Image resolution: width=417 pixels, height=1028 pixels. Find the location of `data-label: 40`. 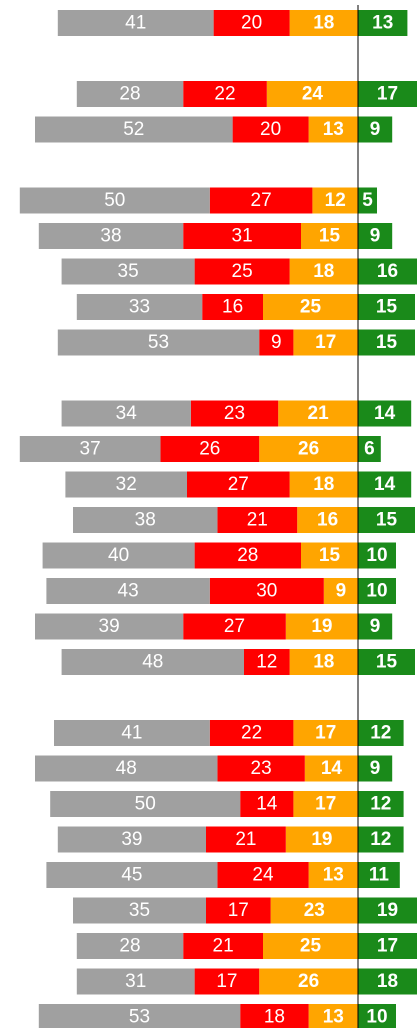

data-label: 40 is located at coordinates (118, 555).